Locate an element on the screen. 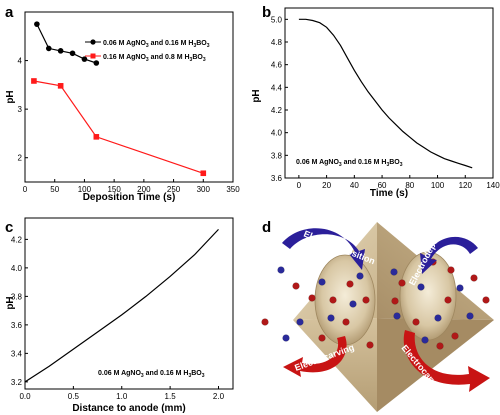 The width and height of the screenshot is (500, 415). x-tick-label: 60 is located at coordinates (382, 185).